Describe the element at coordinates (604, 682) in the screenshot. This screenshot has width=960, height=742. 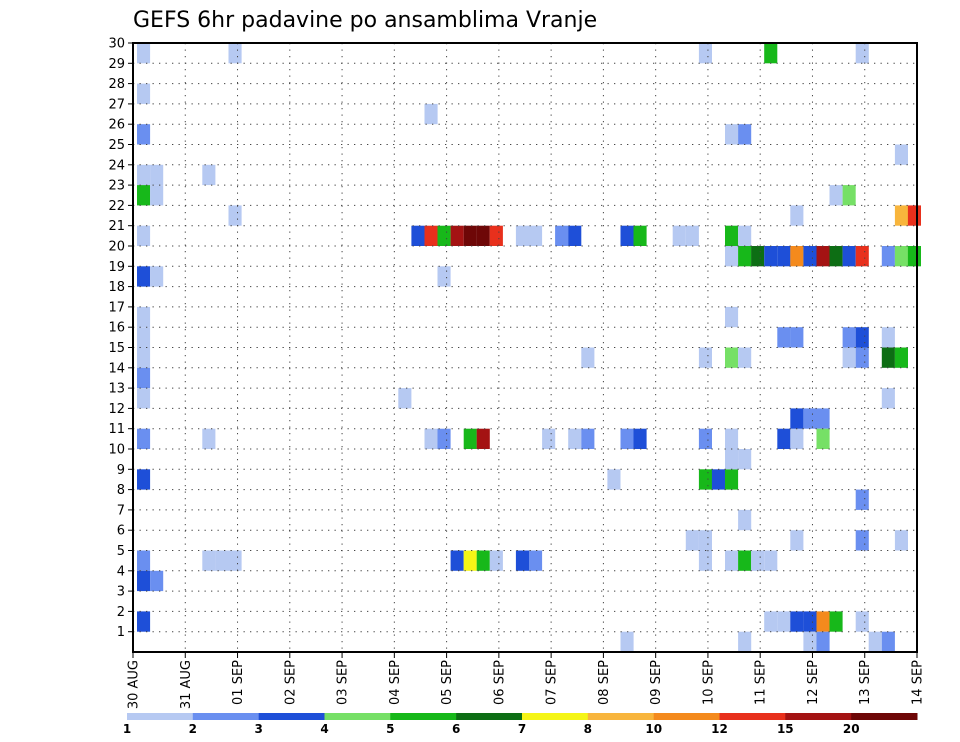
I see `x-tick-label: 08 SEP` at that location.